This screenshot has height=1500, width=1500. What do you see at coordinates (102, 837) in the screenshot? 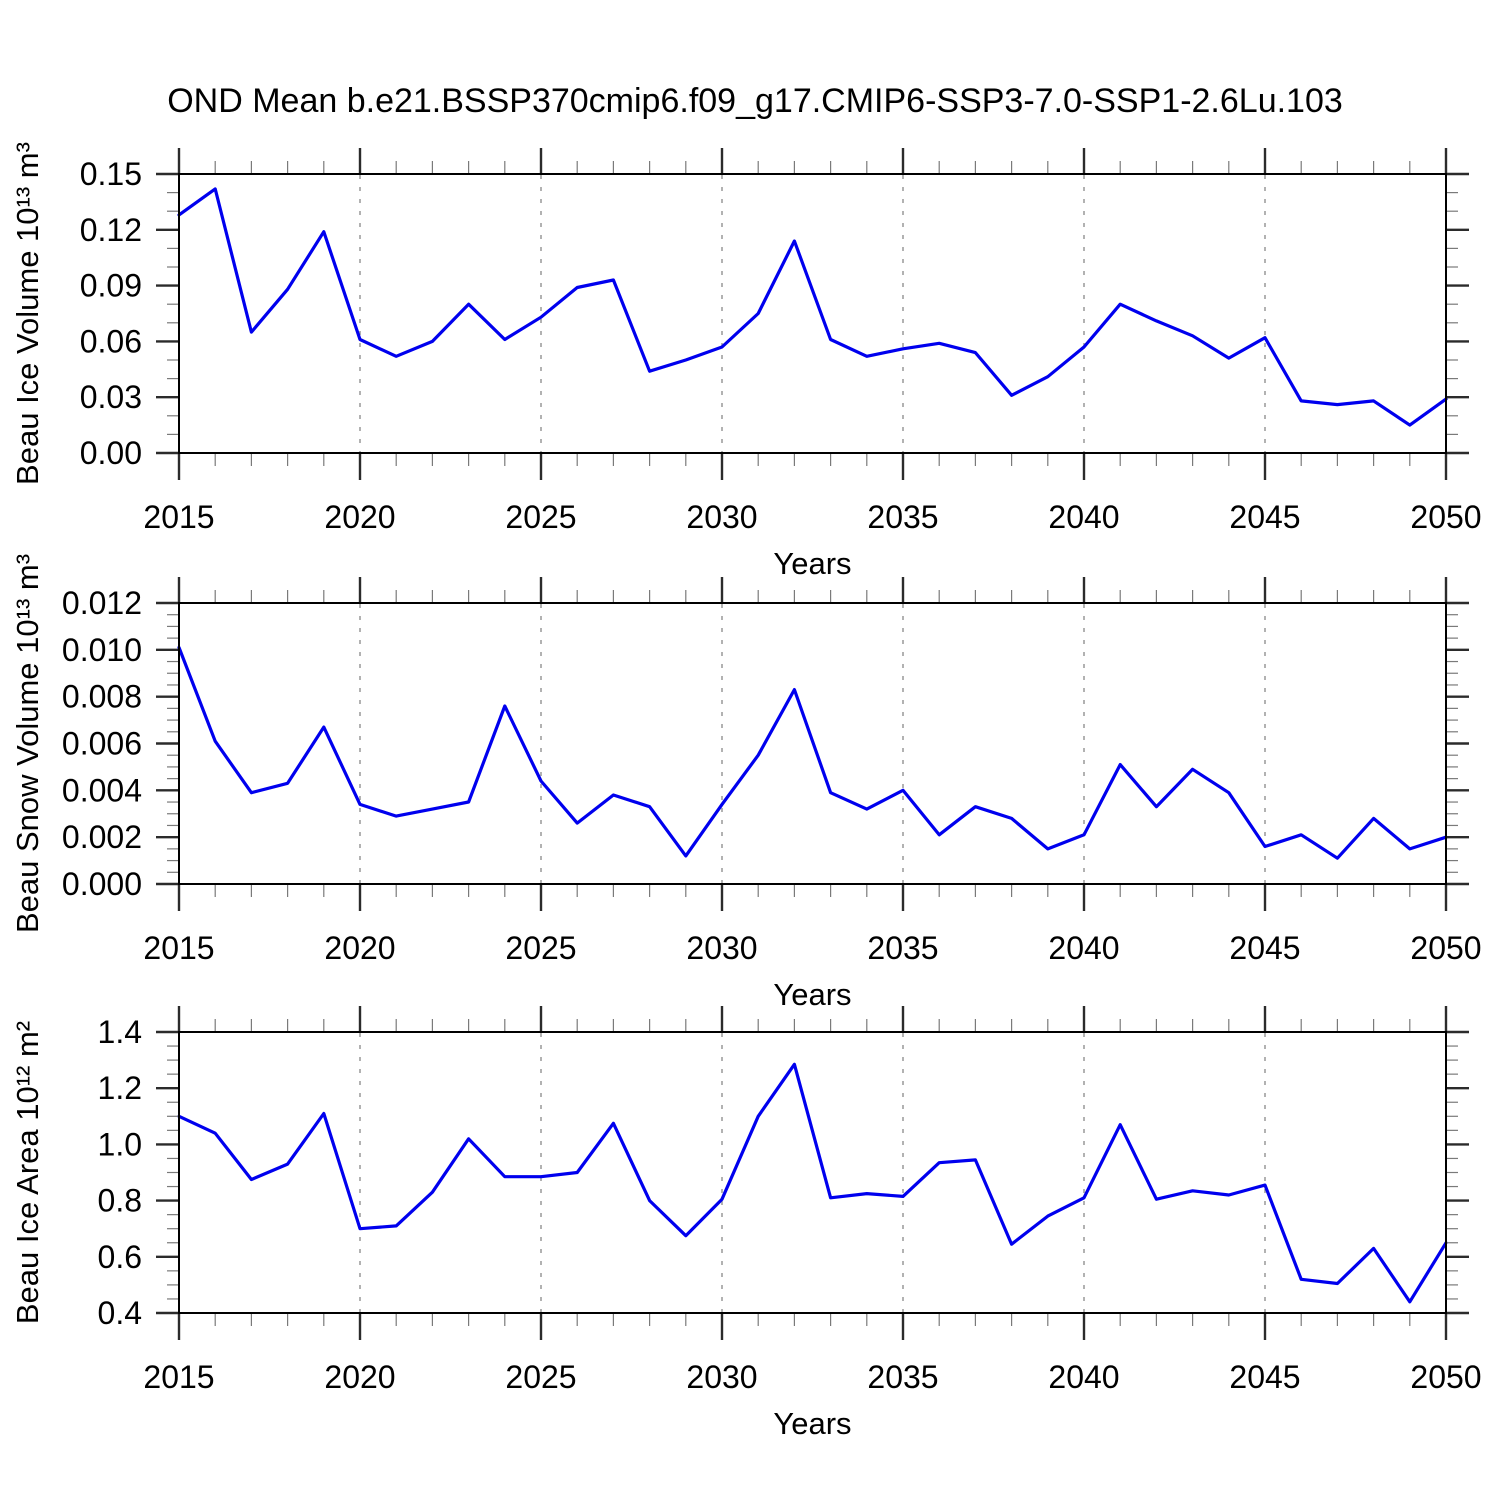
I see `y-tick-label: 0.002` at bounding box center [102, 837].